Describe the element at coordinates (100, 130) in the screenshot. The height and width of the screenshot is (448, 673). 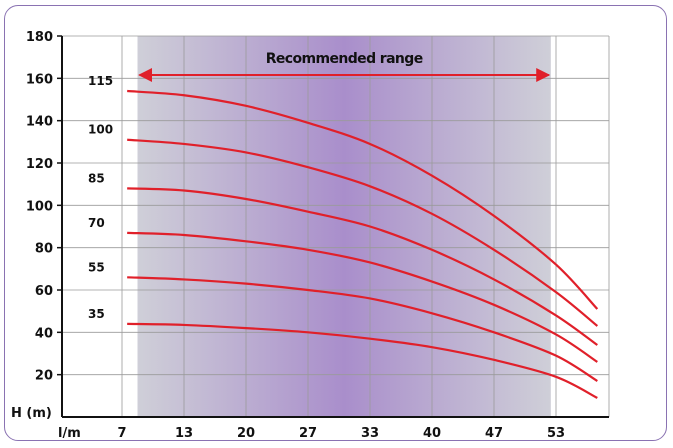
I see `curve-label-100: 100` at that location.